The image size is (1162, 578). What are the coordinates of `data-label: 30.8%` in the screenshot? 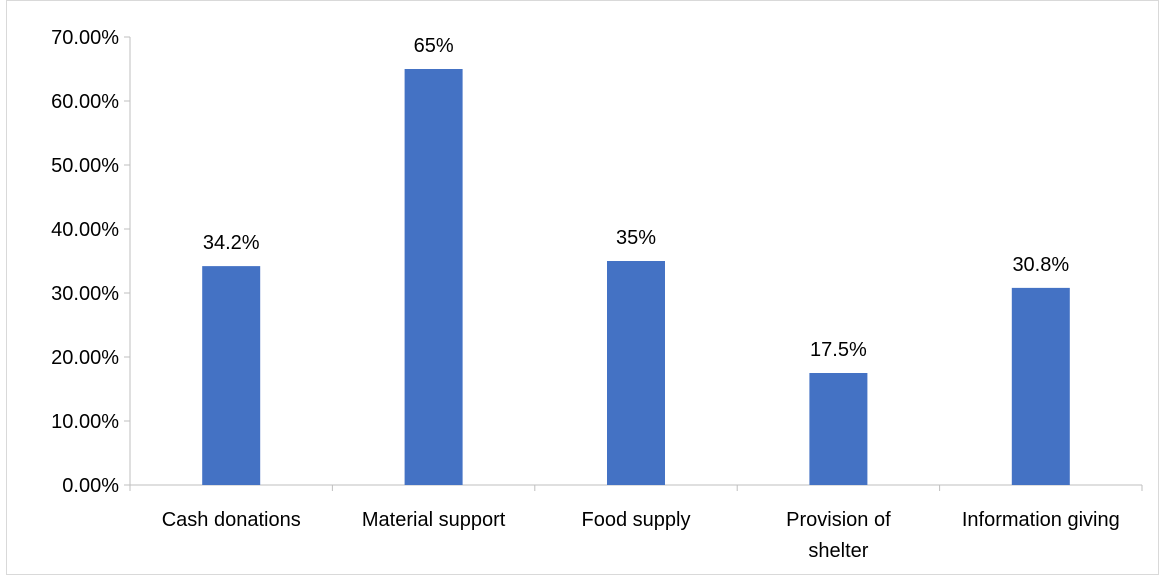 It's located at (1040, 265).